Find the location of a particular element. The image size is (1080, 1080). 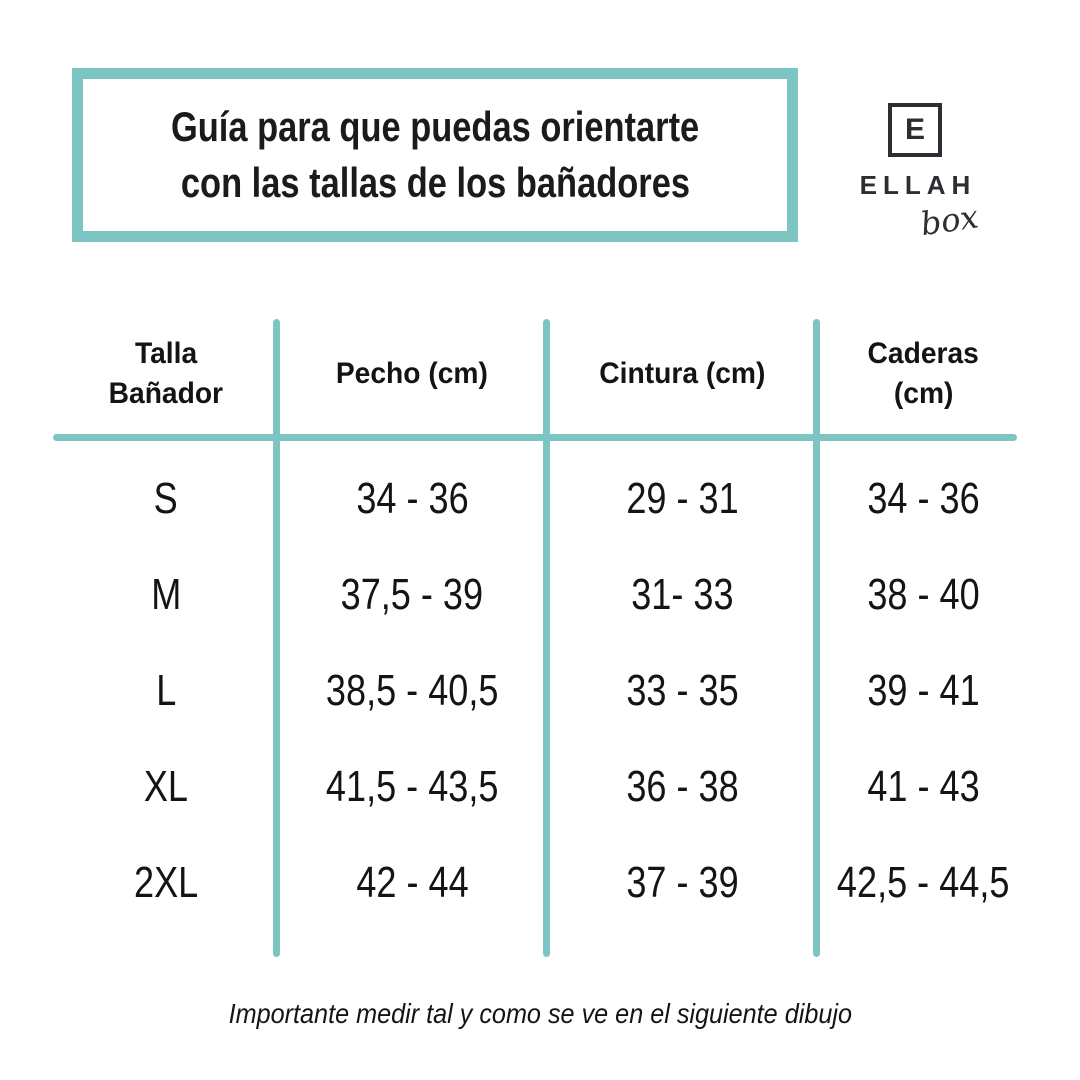

row-2xl-caderas-value: 42,5 - 44,5 is located at coordinates (923, 882).